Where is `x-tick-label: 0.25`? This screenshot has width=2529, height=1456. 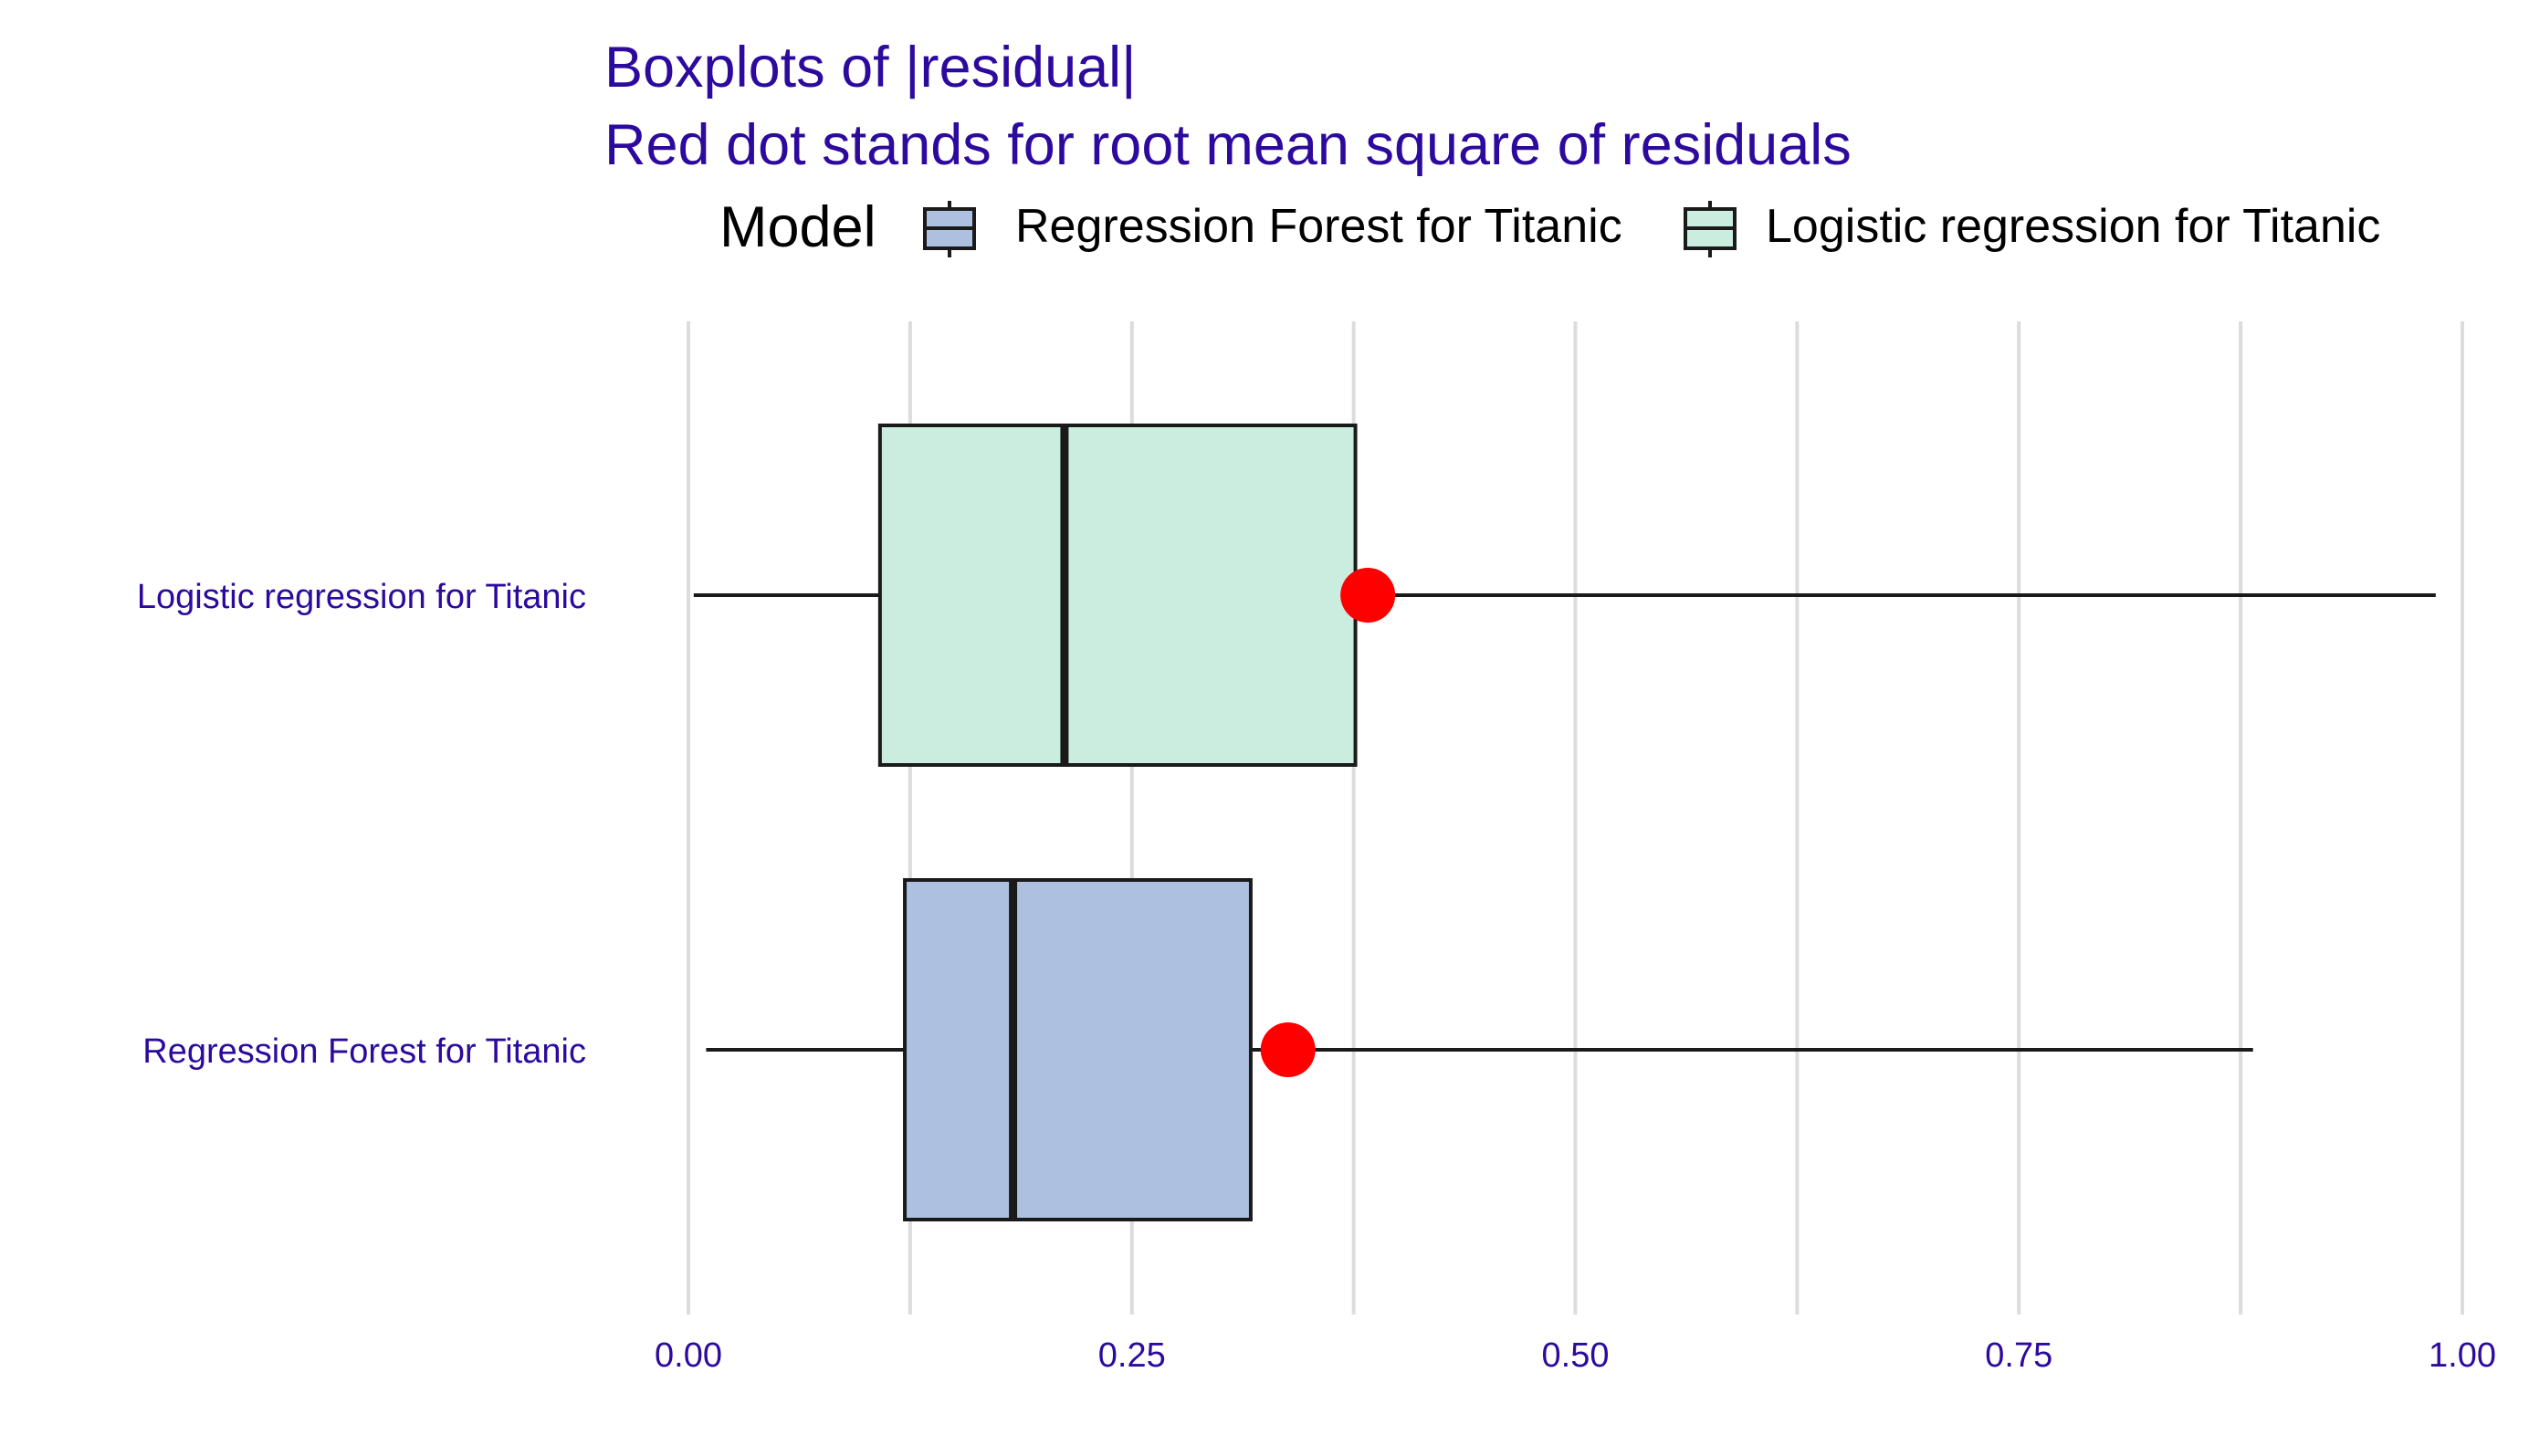
x-tick-label: 0.25 is located at coordinates (1132, 1356).